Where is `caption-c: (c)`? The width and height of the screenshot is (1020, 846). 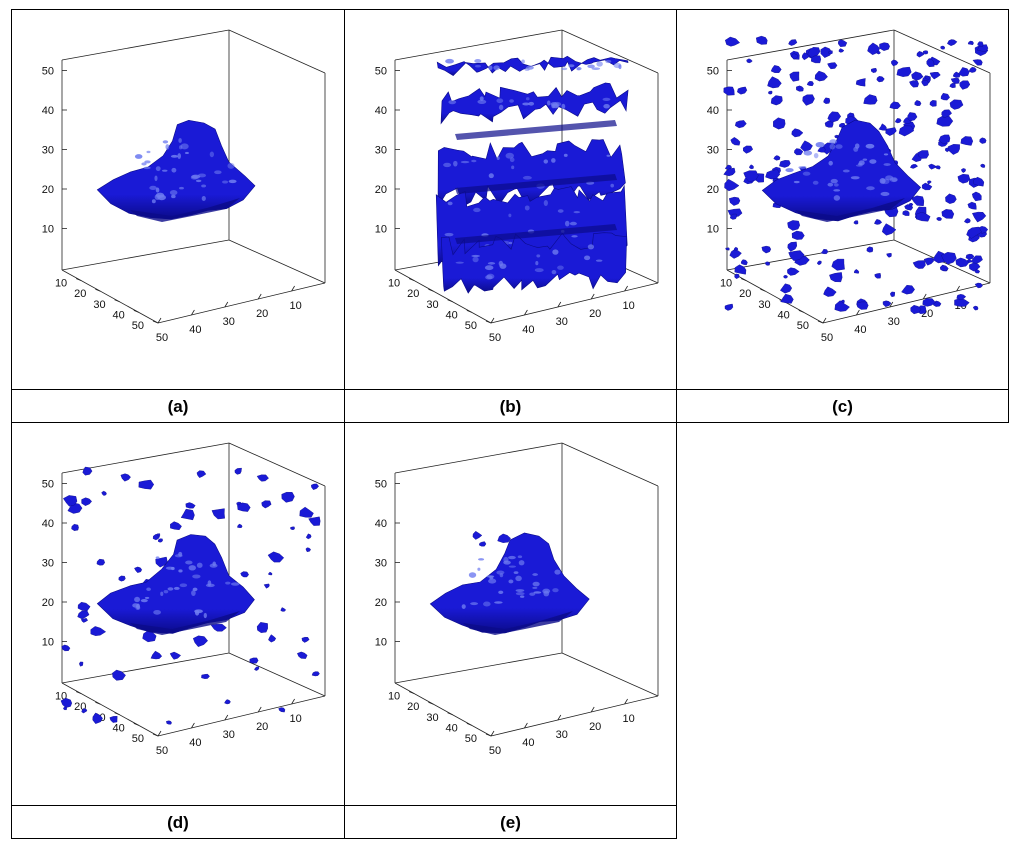 caption-c: (c) is located at coordinates (842, 406).